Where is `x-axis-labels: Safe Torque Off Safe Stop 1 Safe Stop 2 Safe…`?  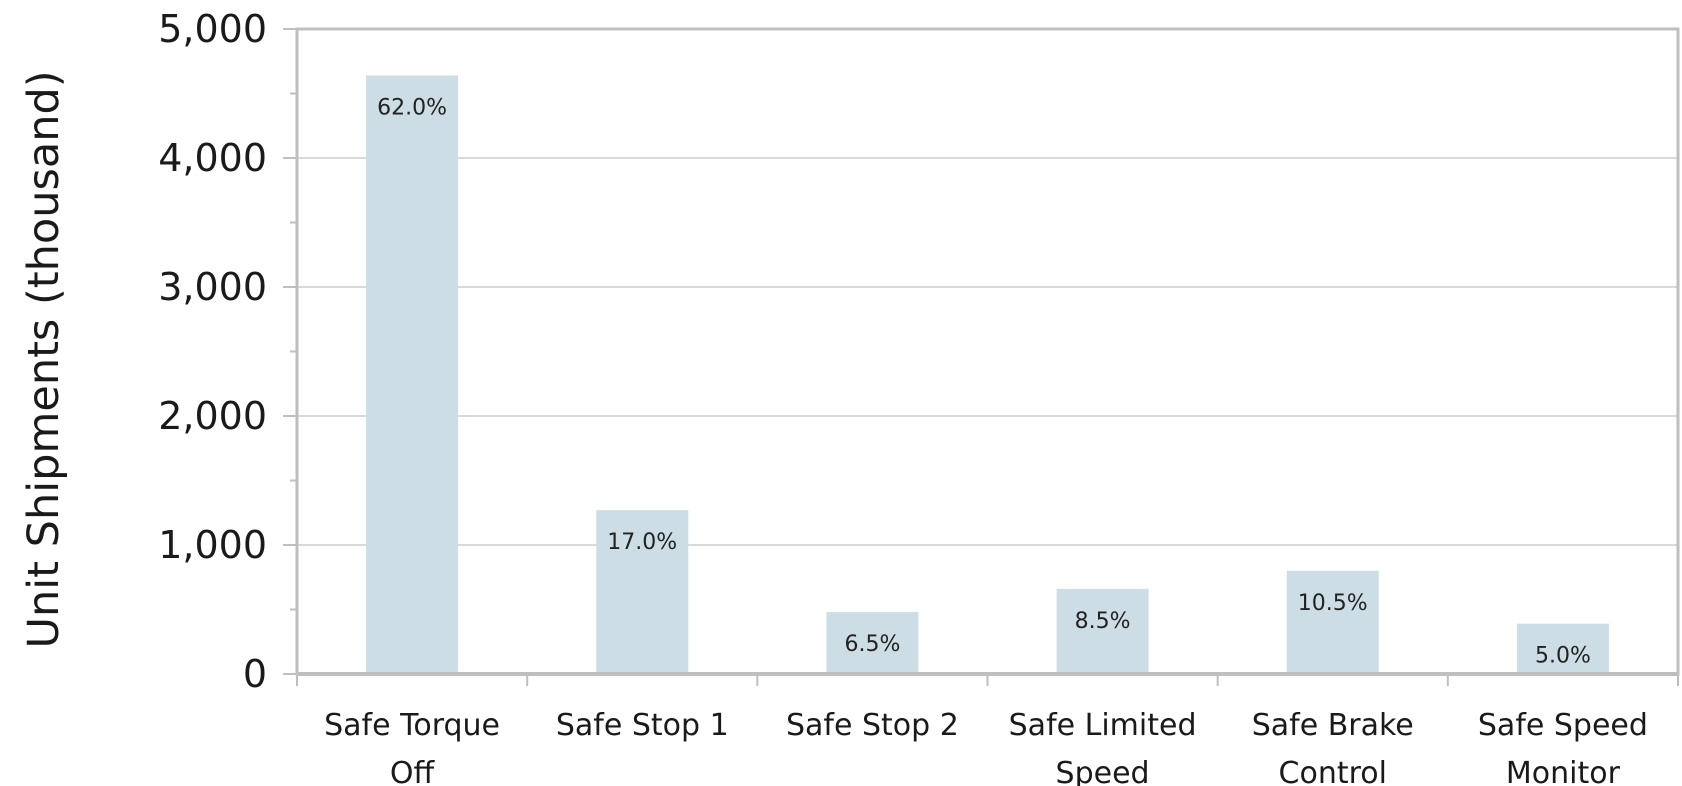 x-axis-labels: Safe Torque Off Safe Stop 1 Safe Stop 2 Safe… is located at coordinates (986, 747).